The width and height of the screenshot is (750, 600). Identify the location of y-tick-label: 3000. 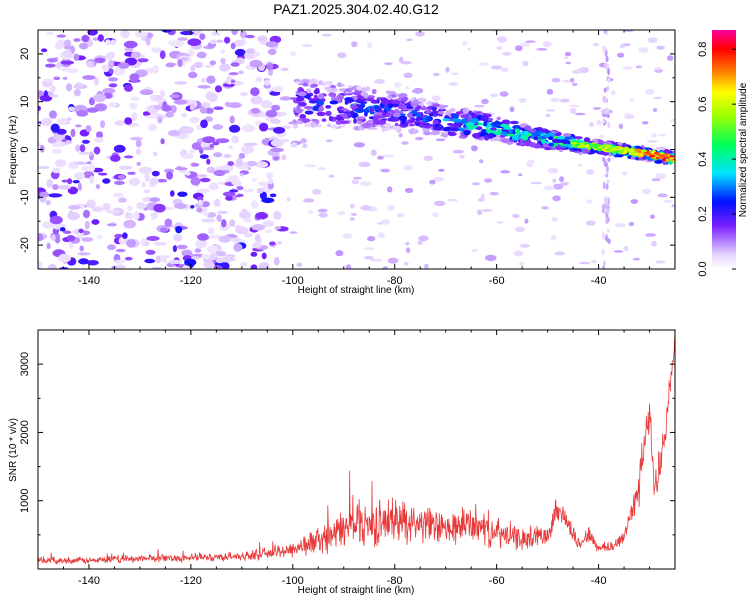
(25, 364).